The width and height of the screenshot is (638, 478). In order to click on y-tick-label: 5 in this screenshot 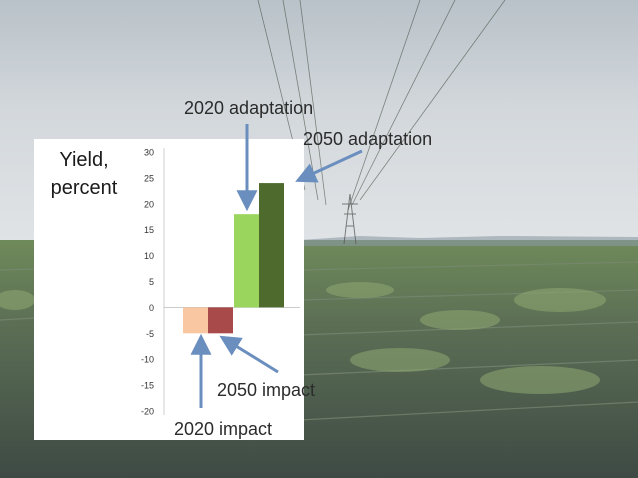, I will do `click(151, 282)`.